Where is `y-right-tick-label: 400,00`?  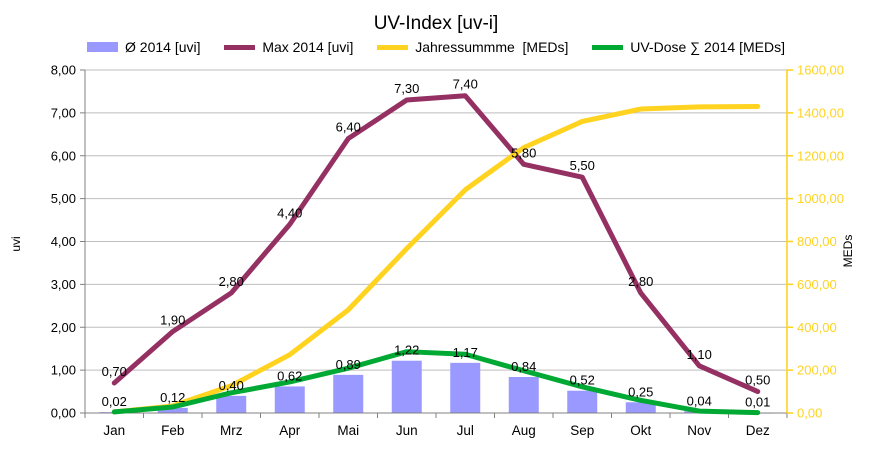
y-right-tick-label: 400,00 is located at coordinates (817, 327).